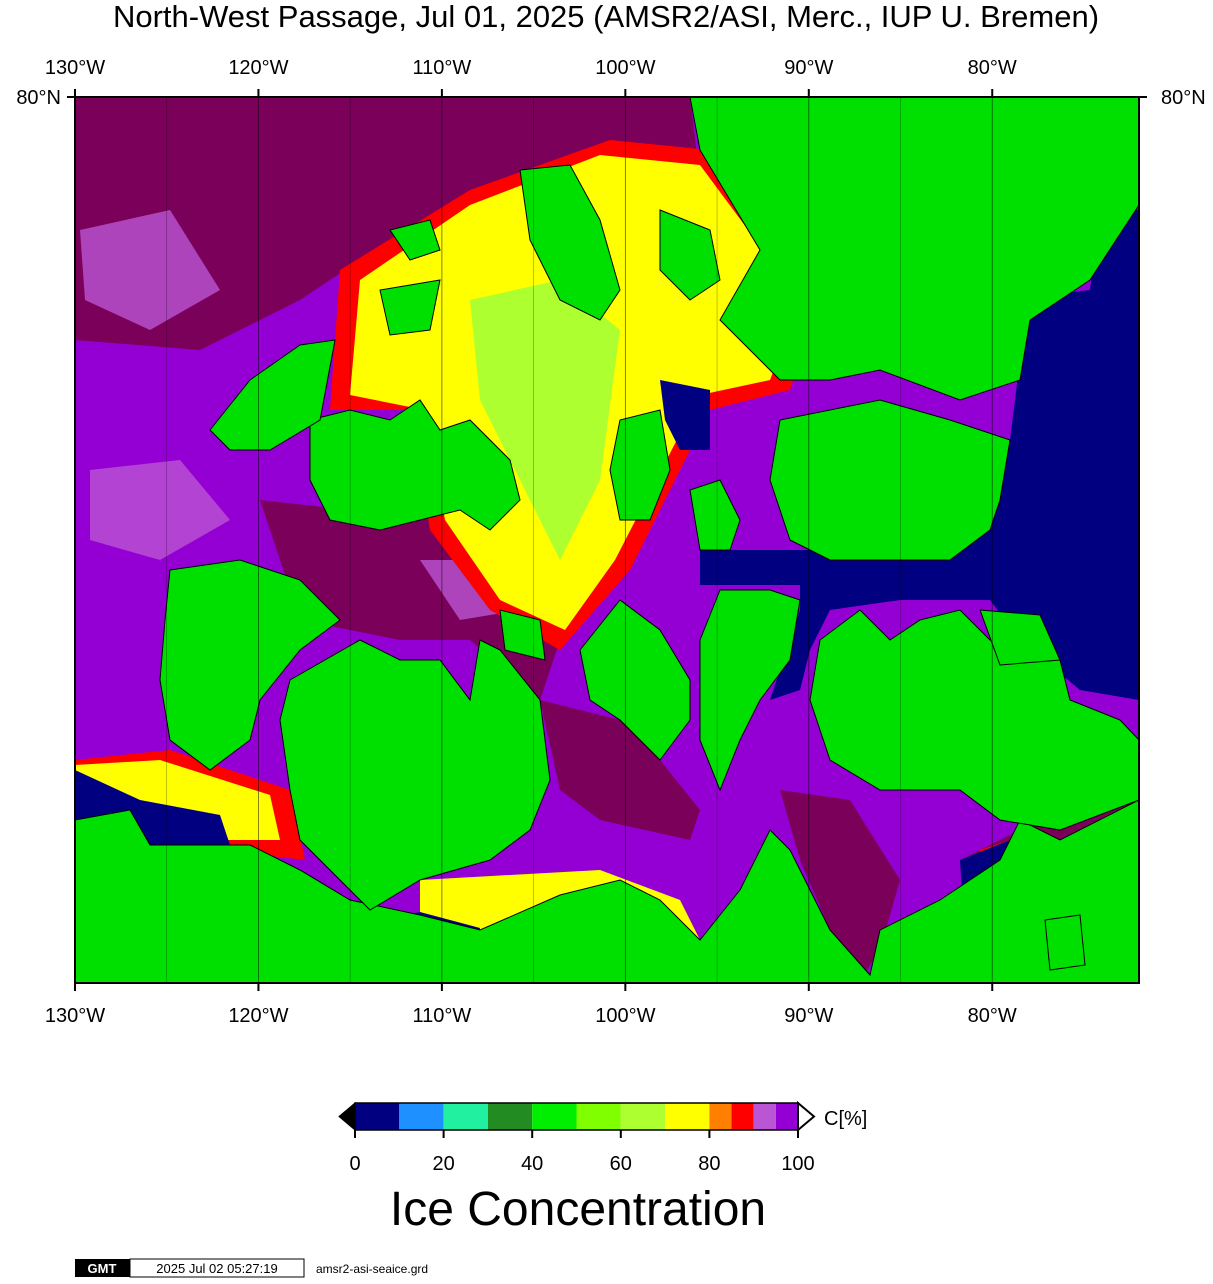  I want to click on colorbar-tick-label: 80, so click(709, 1164).